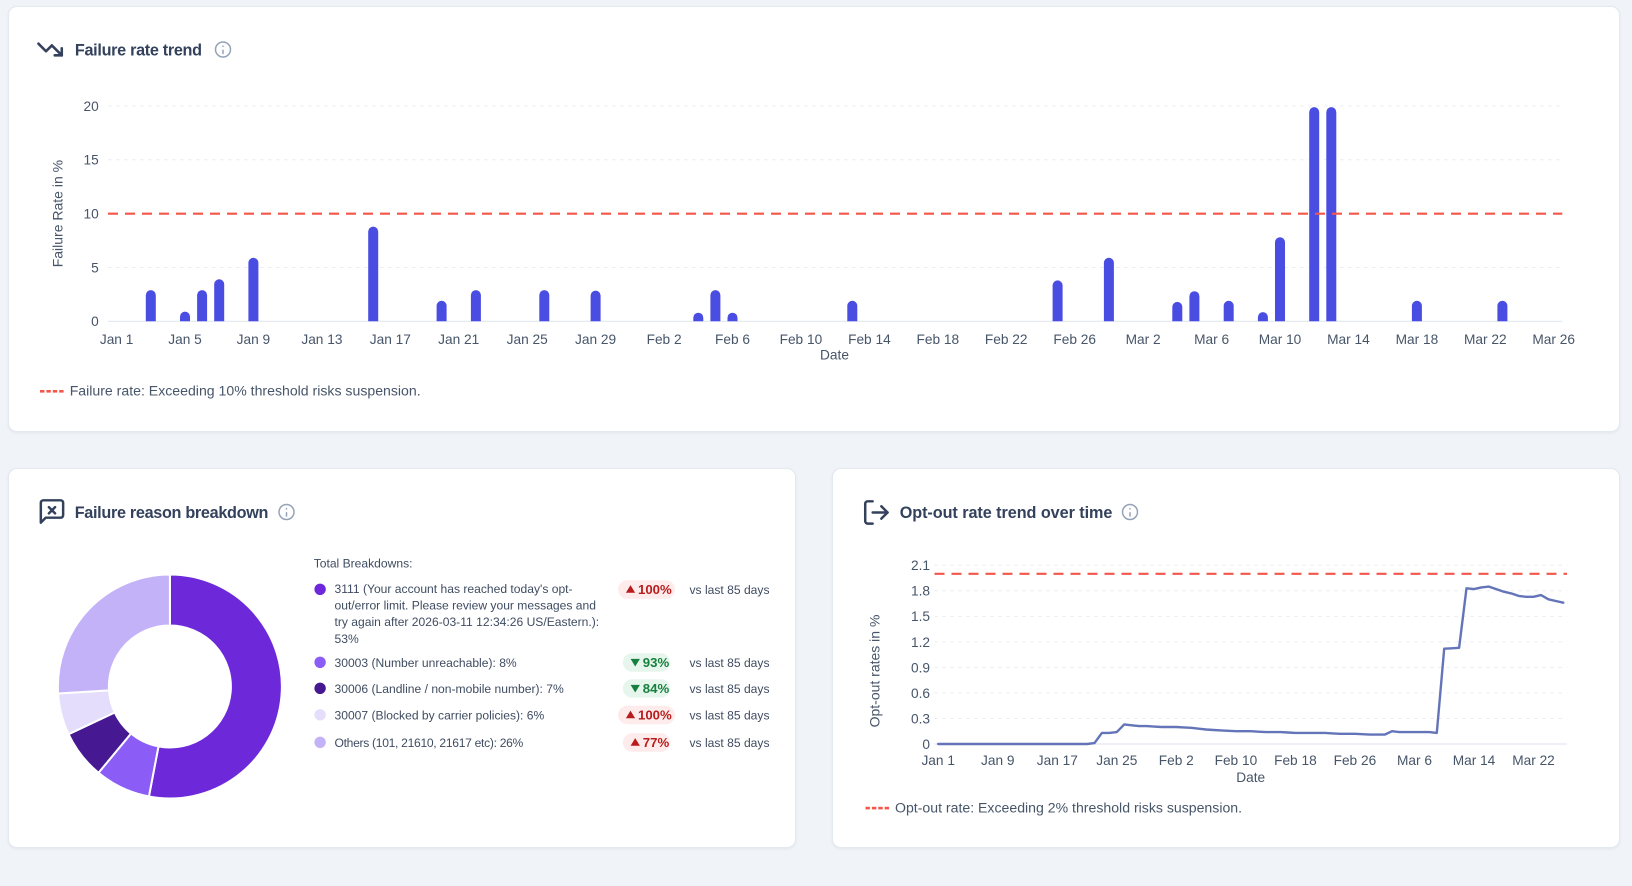  Describe the element at coordinates (346, 639) in the screenshot. I see `svg-text: 53%` at that location.